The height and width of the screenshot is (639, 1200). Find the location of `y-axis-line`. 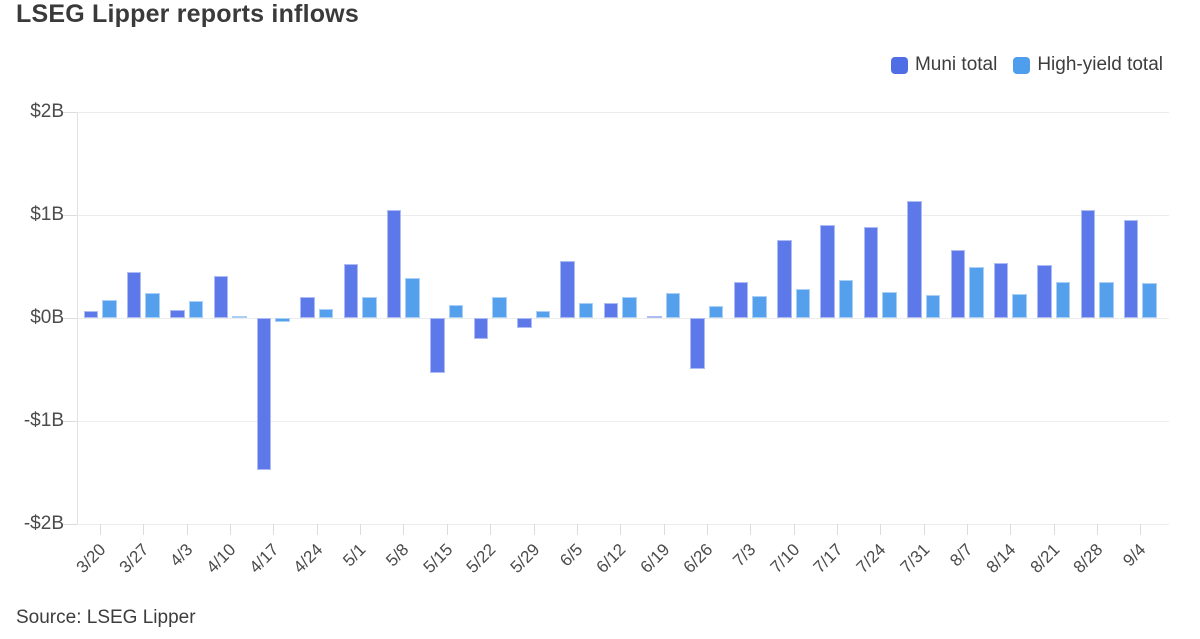

y-axis-line is located at coordinates (77, 318).